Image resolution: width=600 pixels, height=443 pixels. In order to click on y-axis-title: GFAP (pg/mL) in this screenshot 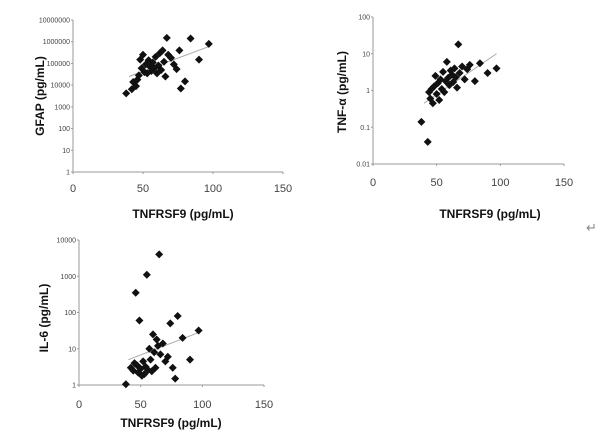, I will do `click(40, 96)`.